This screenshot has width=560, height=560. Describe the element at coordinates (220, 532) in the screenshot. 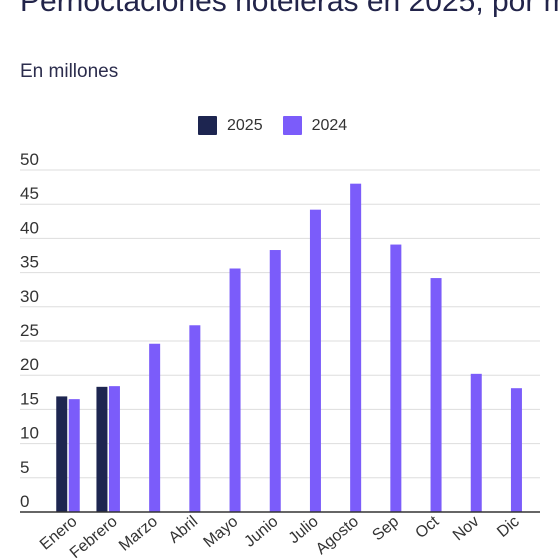

I see `x-tick-label: Mayo` at that location.